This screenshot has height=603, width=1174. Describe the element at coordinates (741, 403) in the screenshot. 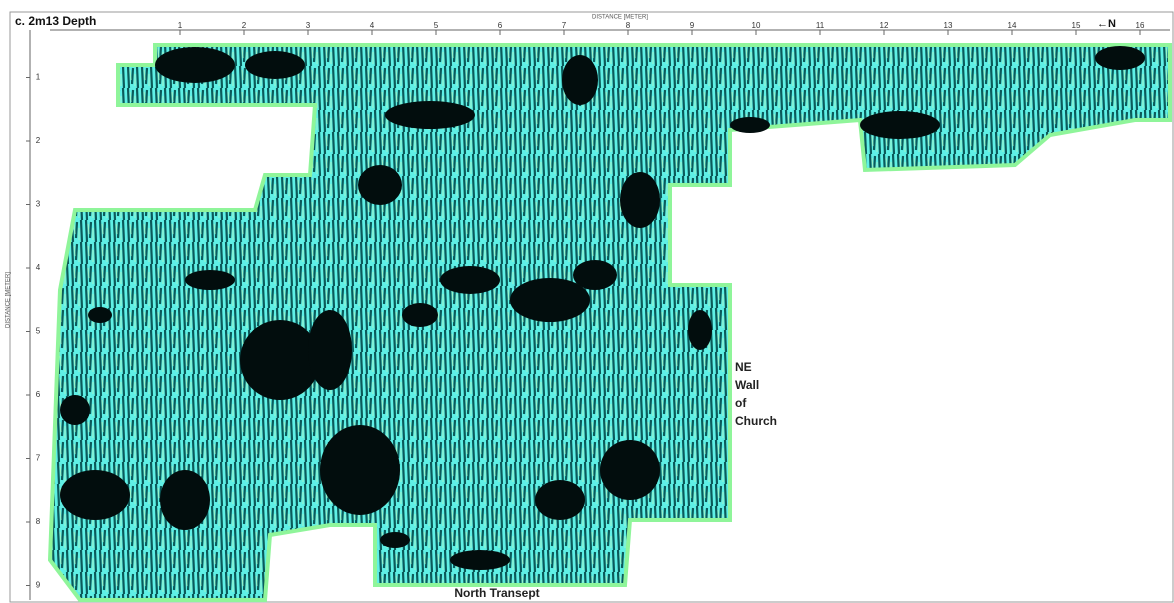

I see `wall-label: of` at that location.